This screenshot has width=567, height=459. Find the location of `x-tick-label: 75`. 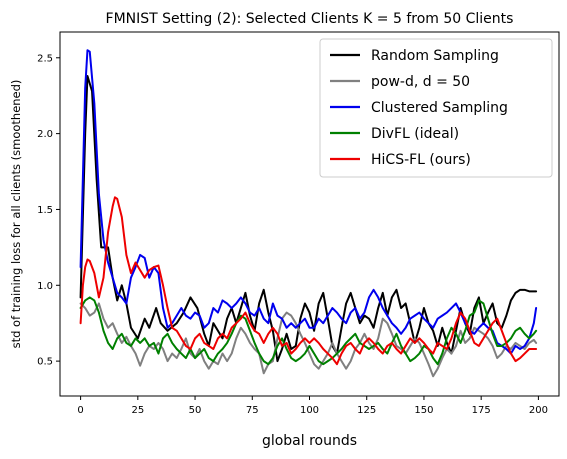

x-tick-label: 75 is located at coordinates (252, 410).